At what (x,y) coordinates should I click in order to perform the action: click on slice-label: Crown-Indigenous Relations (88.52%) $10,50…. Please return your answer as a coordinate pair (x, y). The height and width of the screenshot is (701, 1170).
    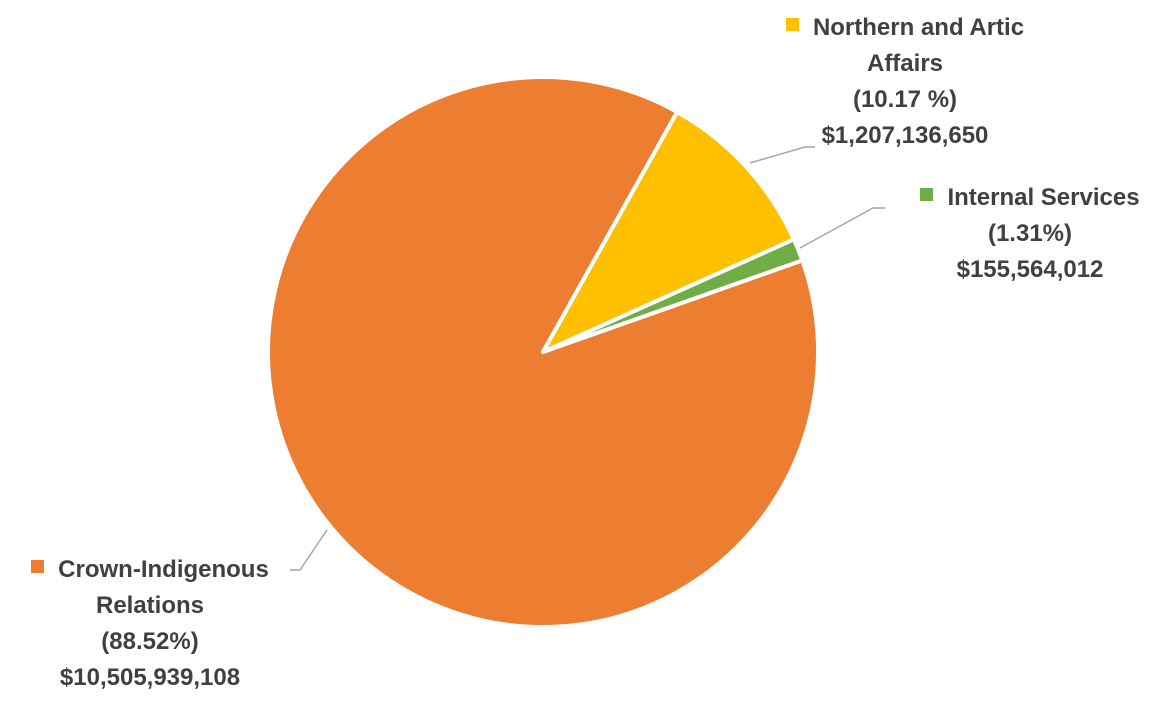
    Looking at the image, I should click on (150, 624).